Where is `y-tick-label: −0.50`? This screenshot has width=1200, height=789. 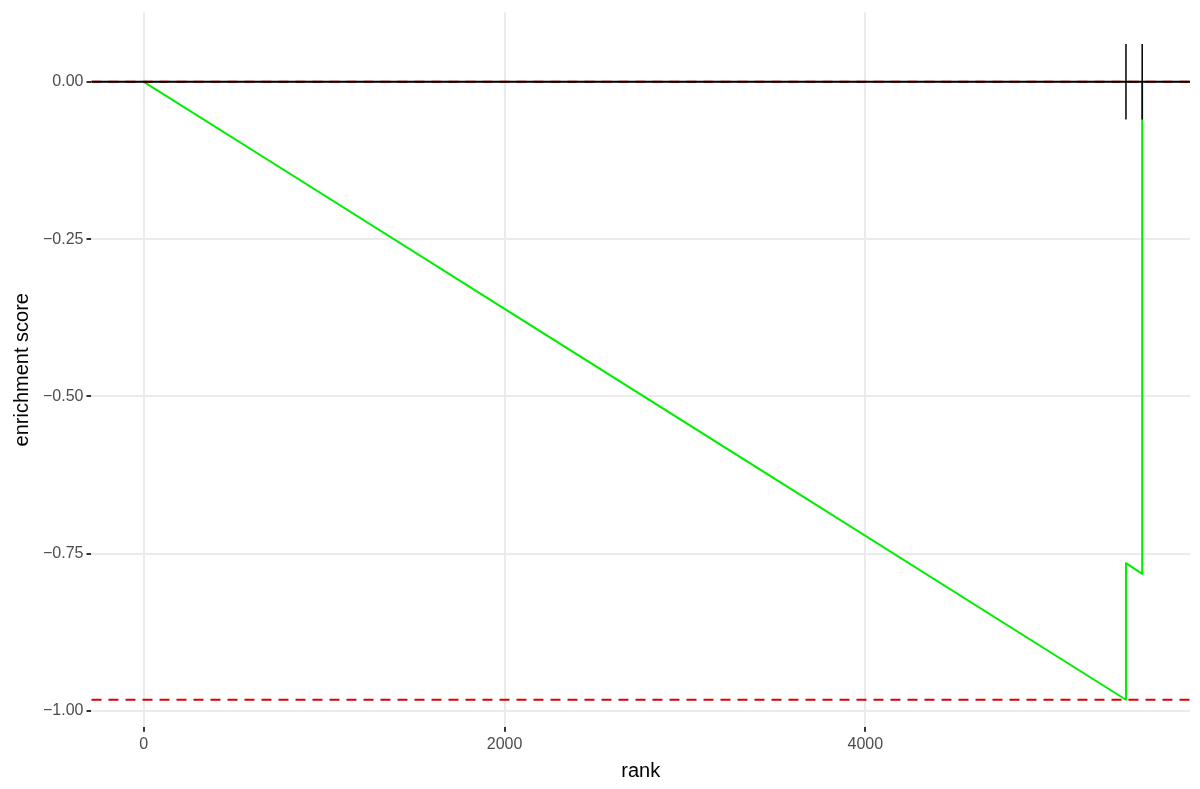 y-tick-label: −0.50 is located at coordinates (63, 395).